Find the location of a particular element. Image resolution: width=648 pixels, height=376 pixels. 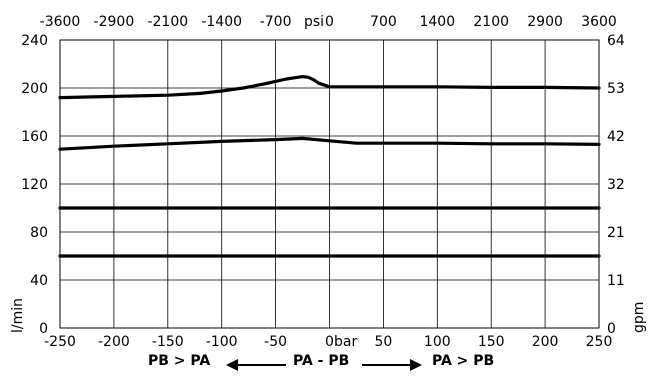

x-tick-label: 0 is located at coordinates (329, 342).